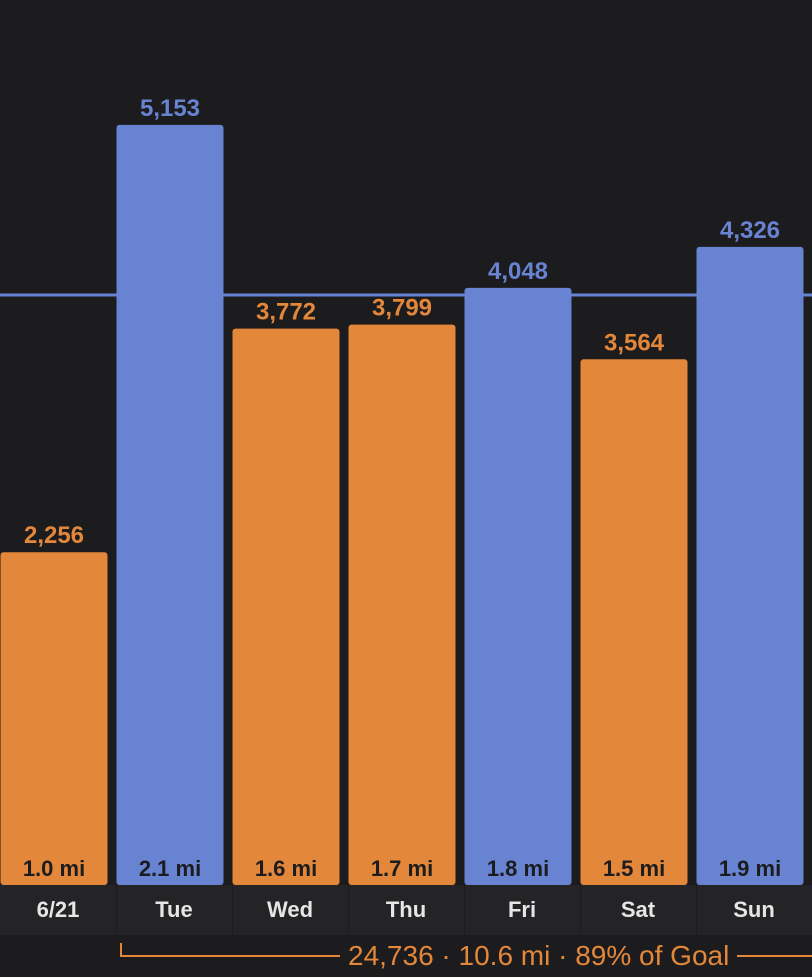 Image resolution: width=812 pixels, height=977 pixels. Describe the element at coordinates (750, 868) in the screenshot. I see `distance-label-6: 1.9 mi` at that location.